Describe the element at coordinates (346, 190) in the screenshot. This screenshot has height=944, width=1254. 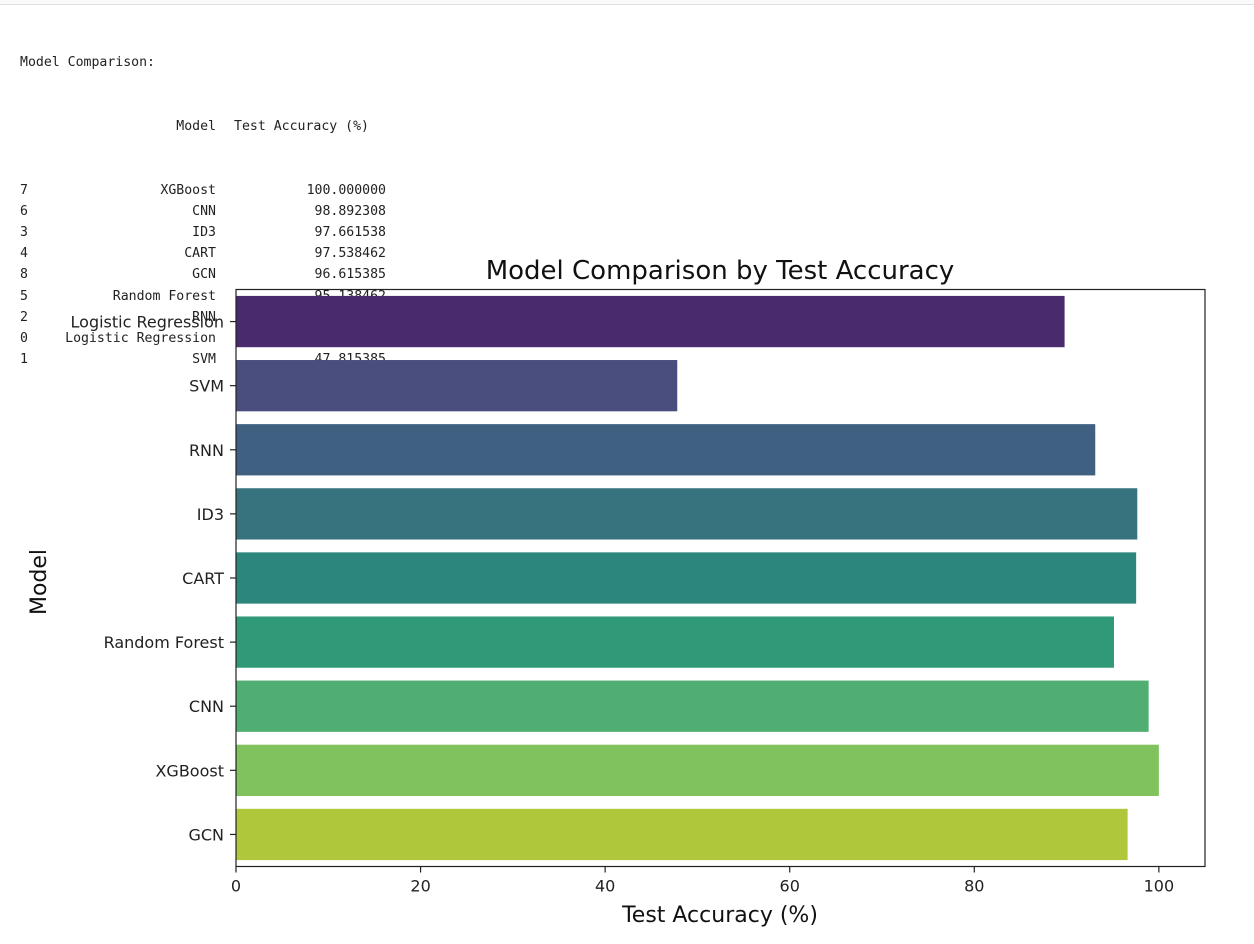
I see `row-accuracy: 100.000000` at that location.